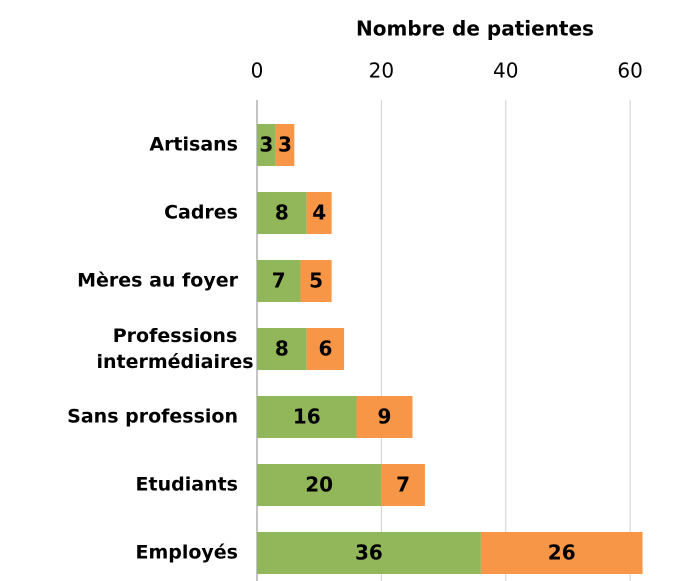 This screenshot has width=682, height=581. Describe the element at coordinates (201, 213) in the screenshot. I see `y-tick-label: Cadres` at that location.